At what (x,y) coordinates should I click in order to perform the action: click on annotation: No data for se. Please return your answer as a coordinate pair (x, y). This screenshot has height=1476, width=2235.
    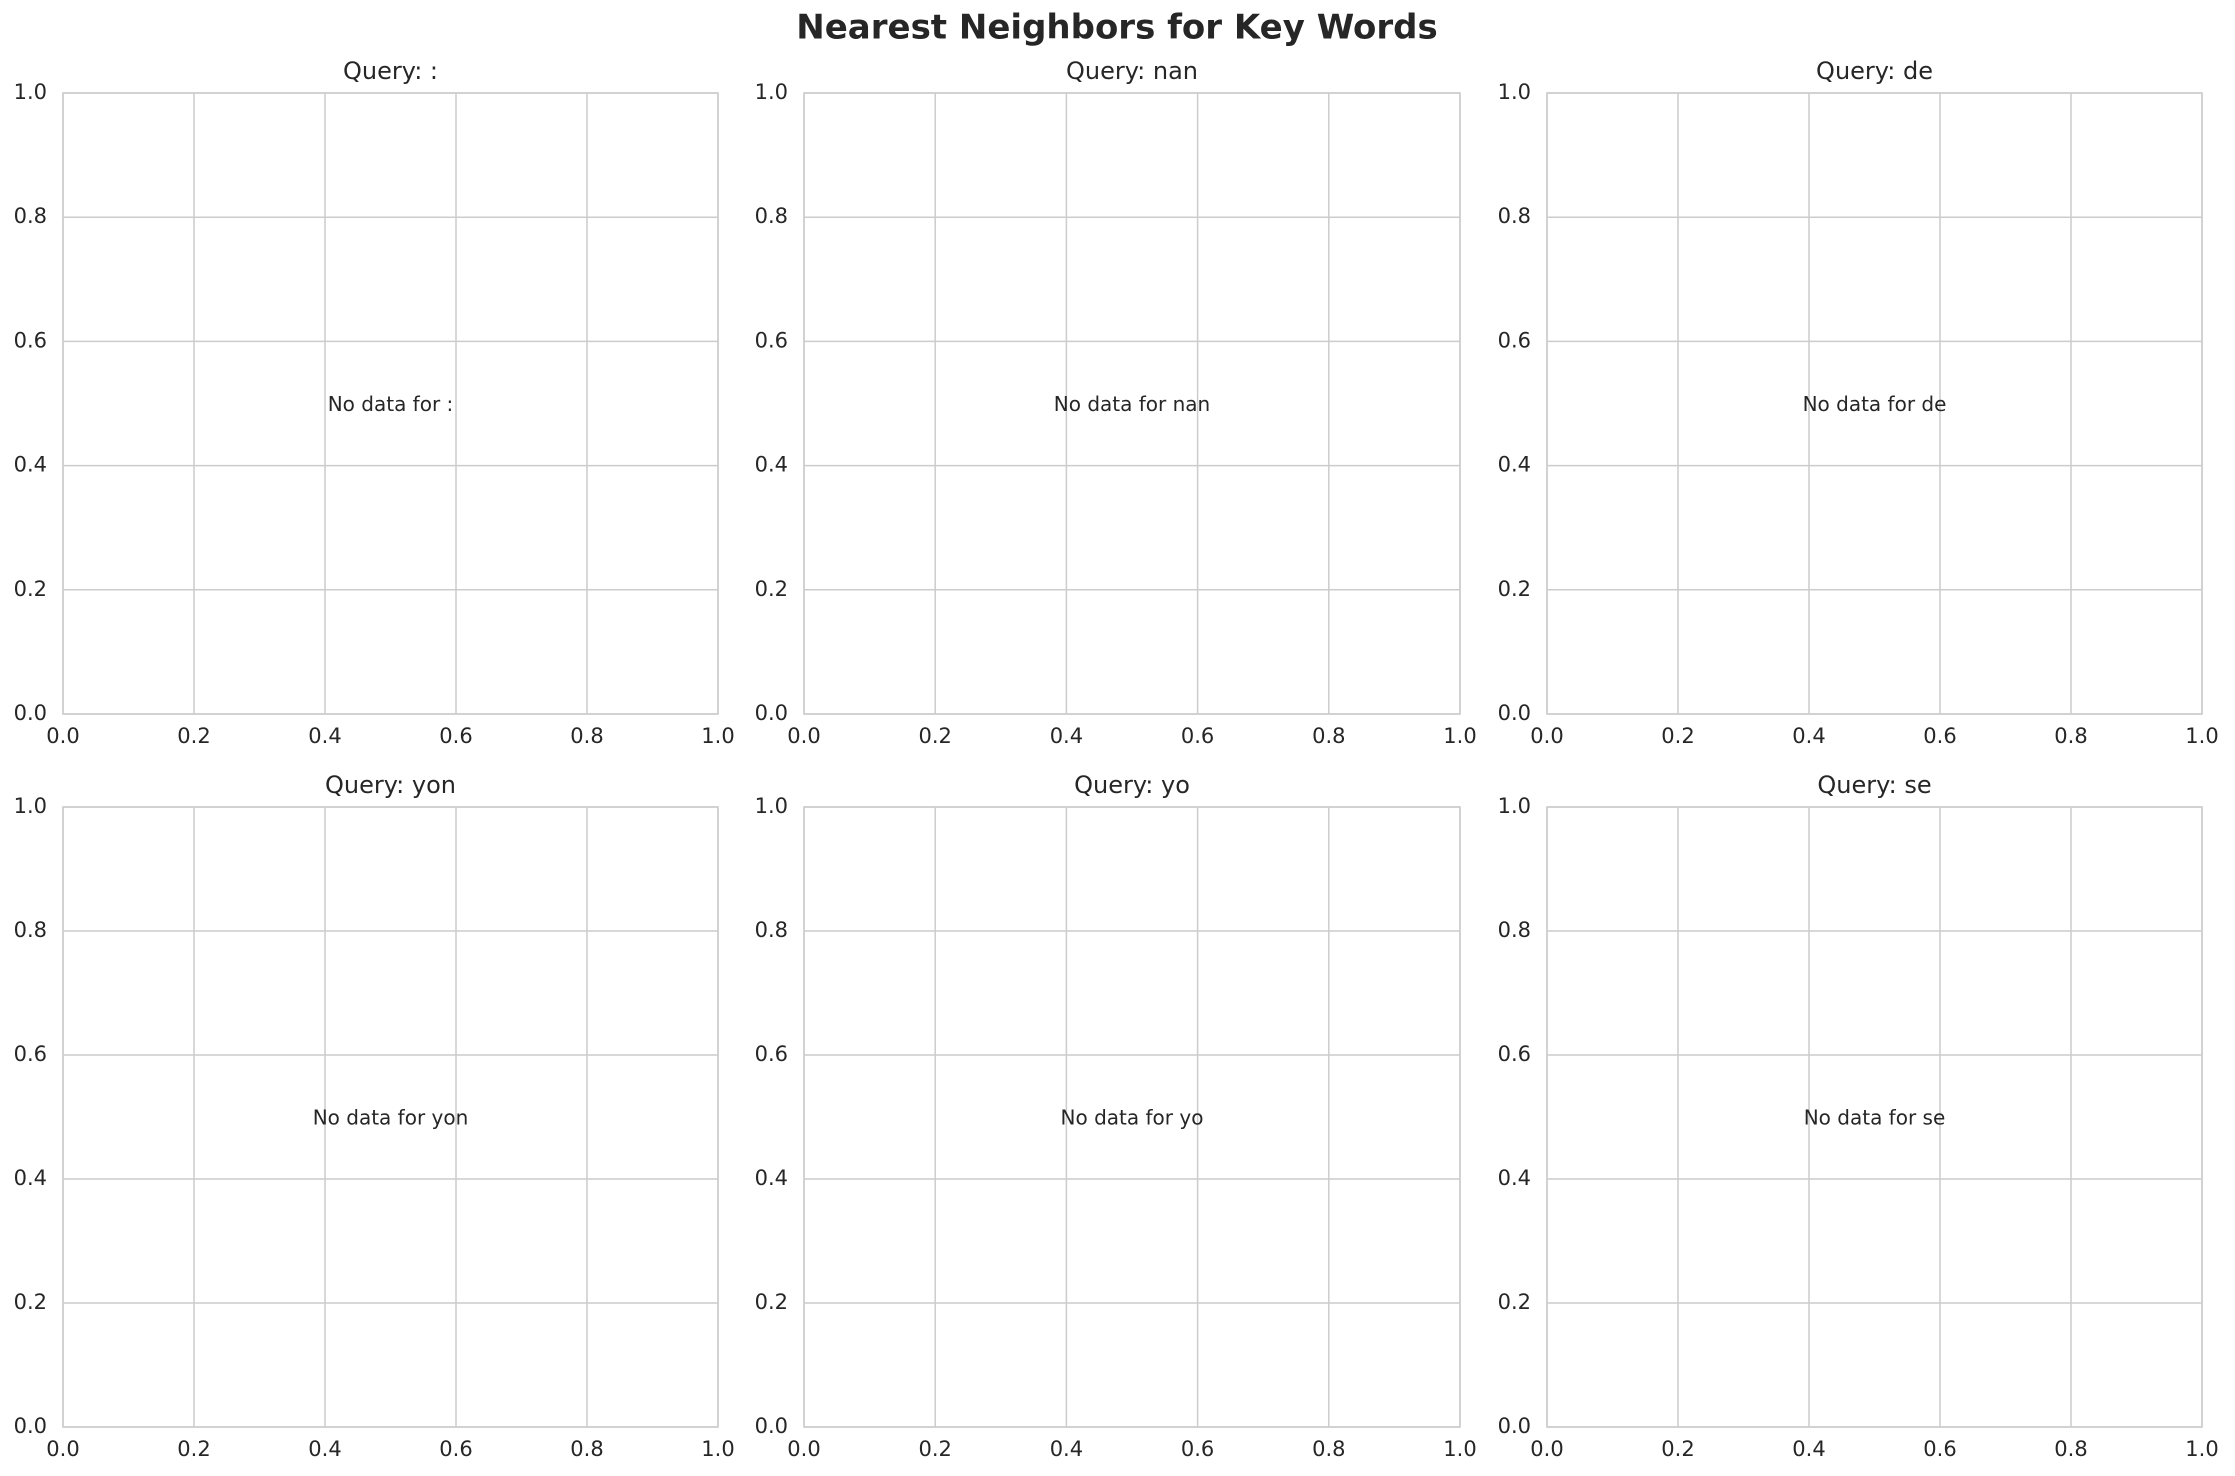
    Looking at the image, I should click on (1875, 1118).